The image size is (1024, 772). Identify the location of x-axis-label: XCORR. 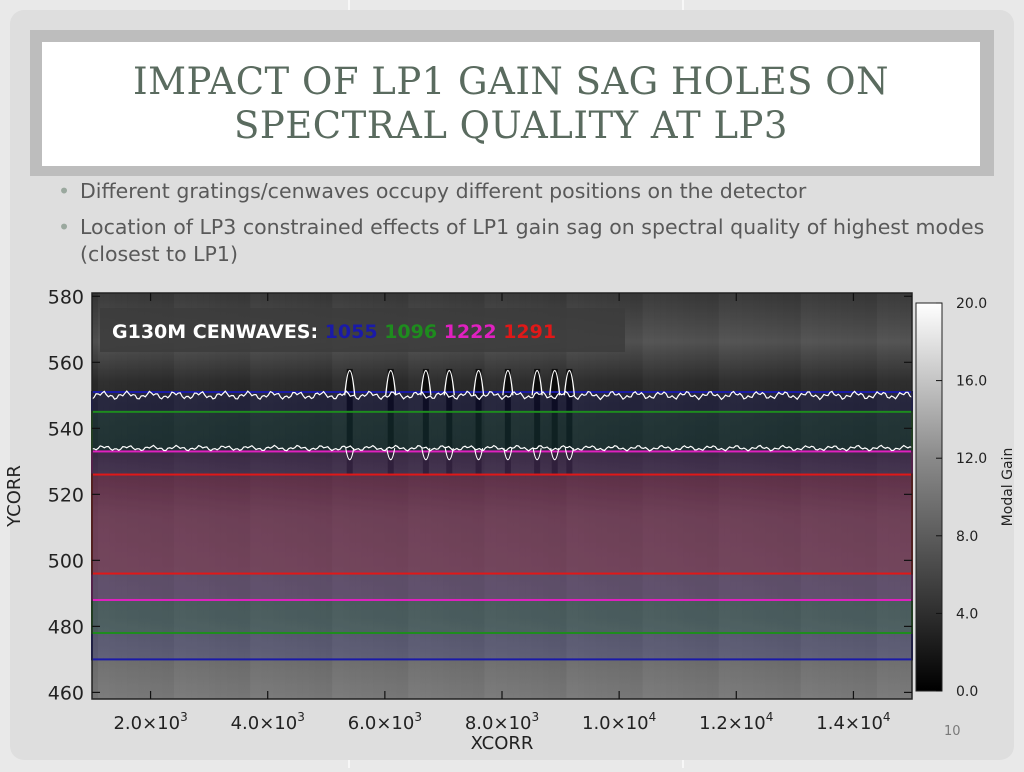
(502, 743).